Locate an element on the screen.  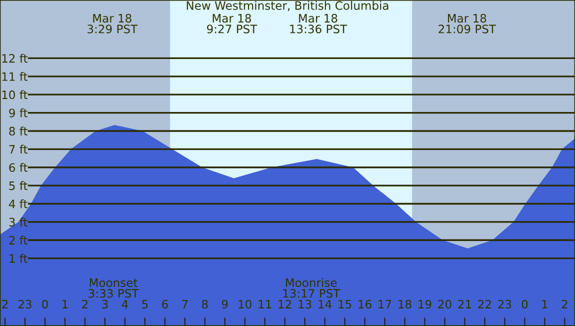
y-tick-label: 11 ft is located at coordinates (15, 76).